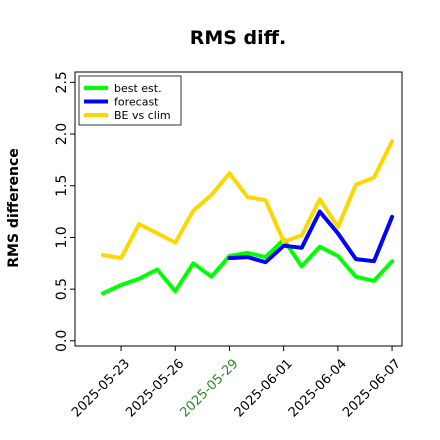 This screenshot has width=440, height=440. Describe the element at coordinates (62, 237) in the screenshot. I see `y-tick-label: 1.0` at that location.